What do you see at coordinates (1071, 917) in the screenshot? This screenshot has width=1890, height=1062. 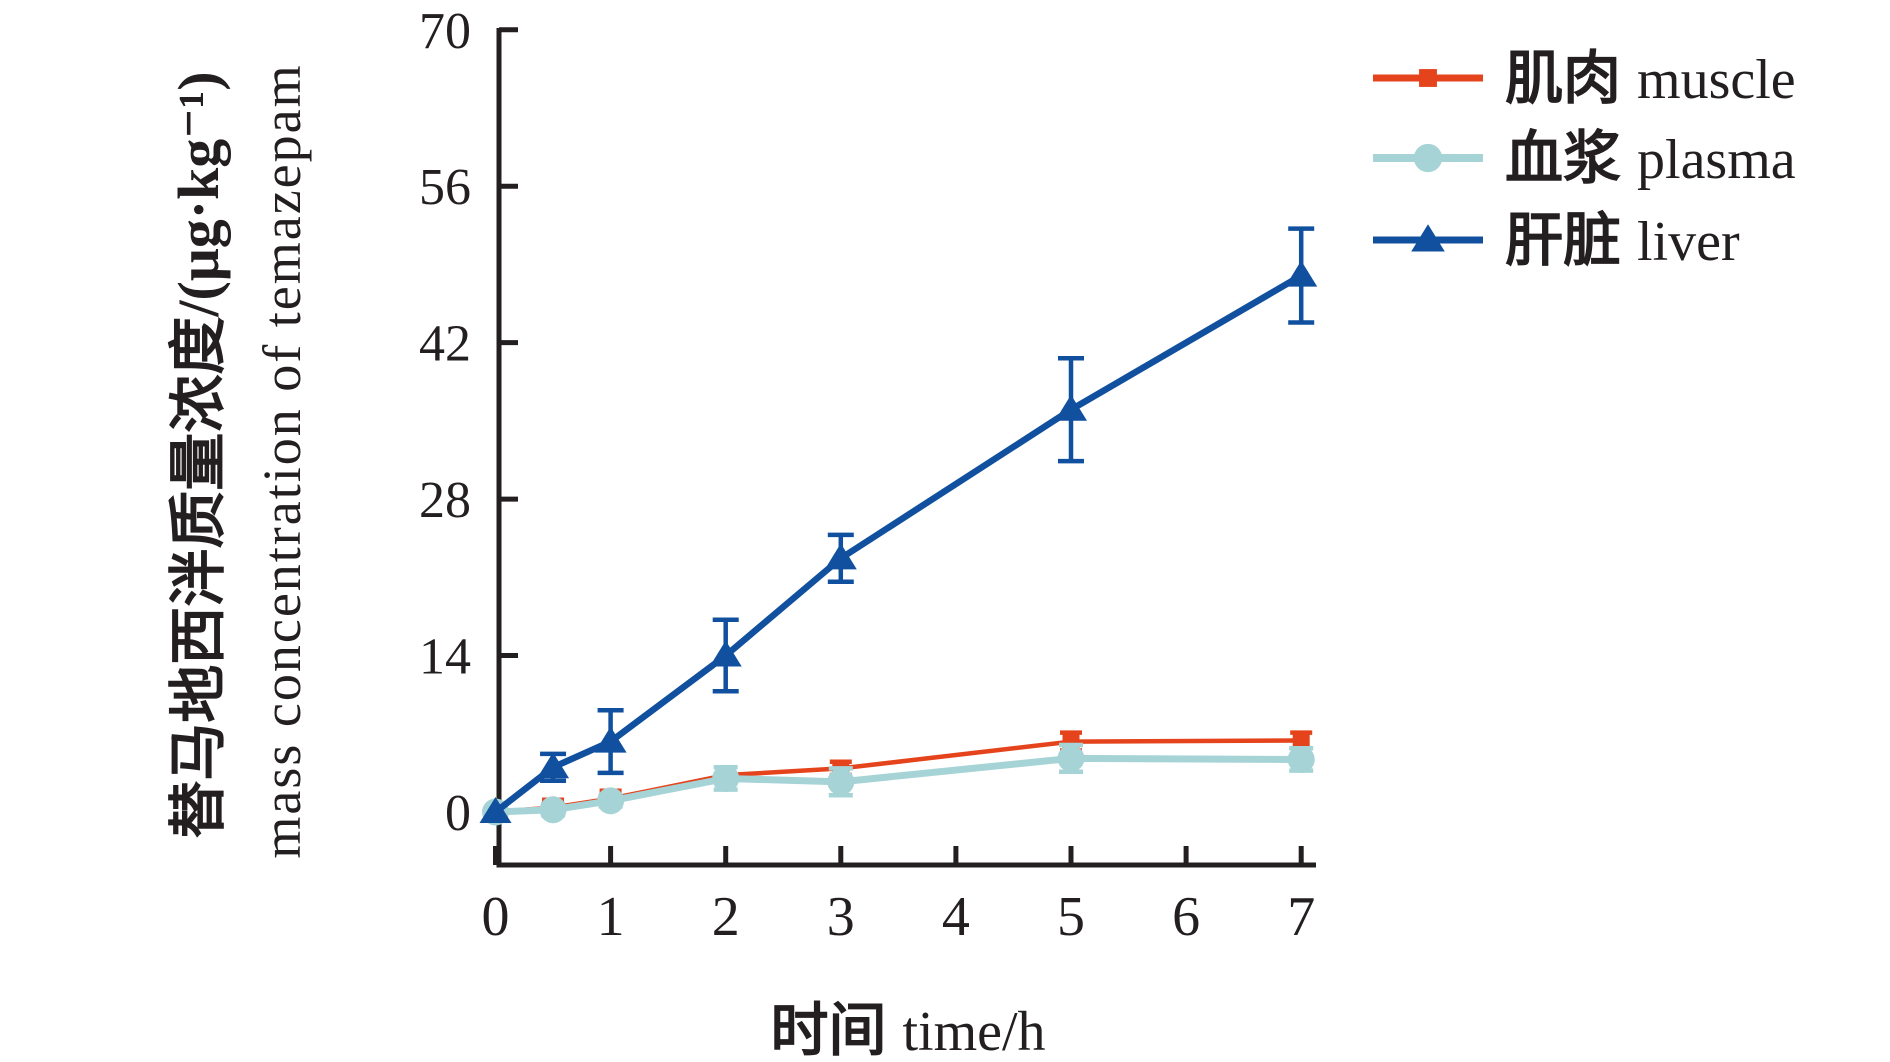 I see `x-tick-label: 5` at bounding box center [1071, 917].